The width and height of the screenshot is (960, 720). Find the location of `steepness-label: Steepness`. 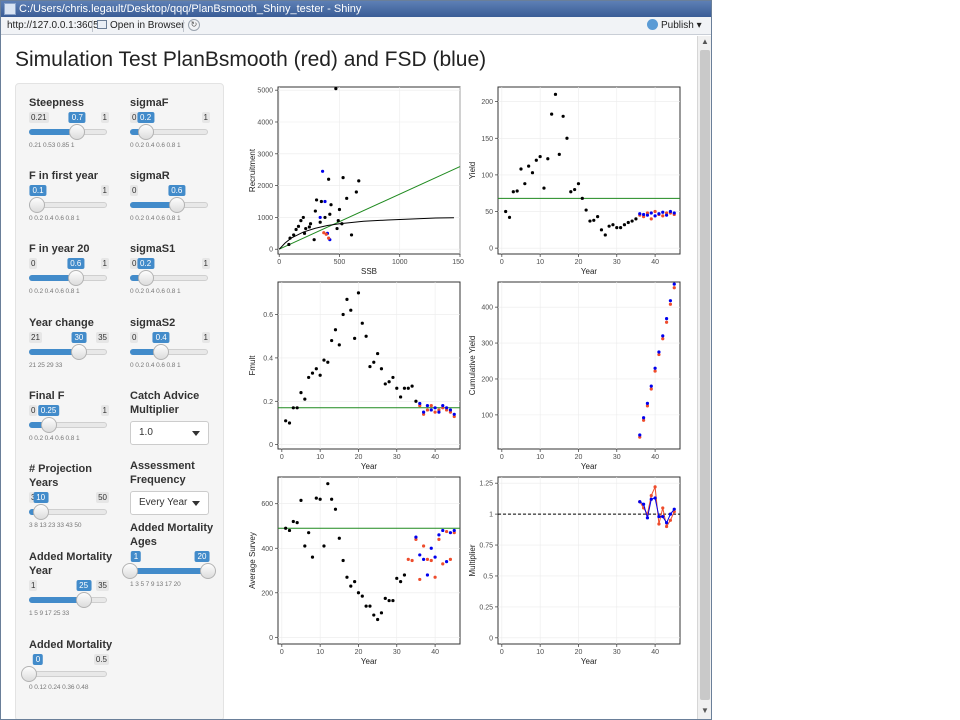

steepness-label: Steepness is located at coordinates (57, 103).